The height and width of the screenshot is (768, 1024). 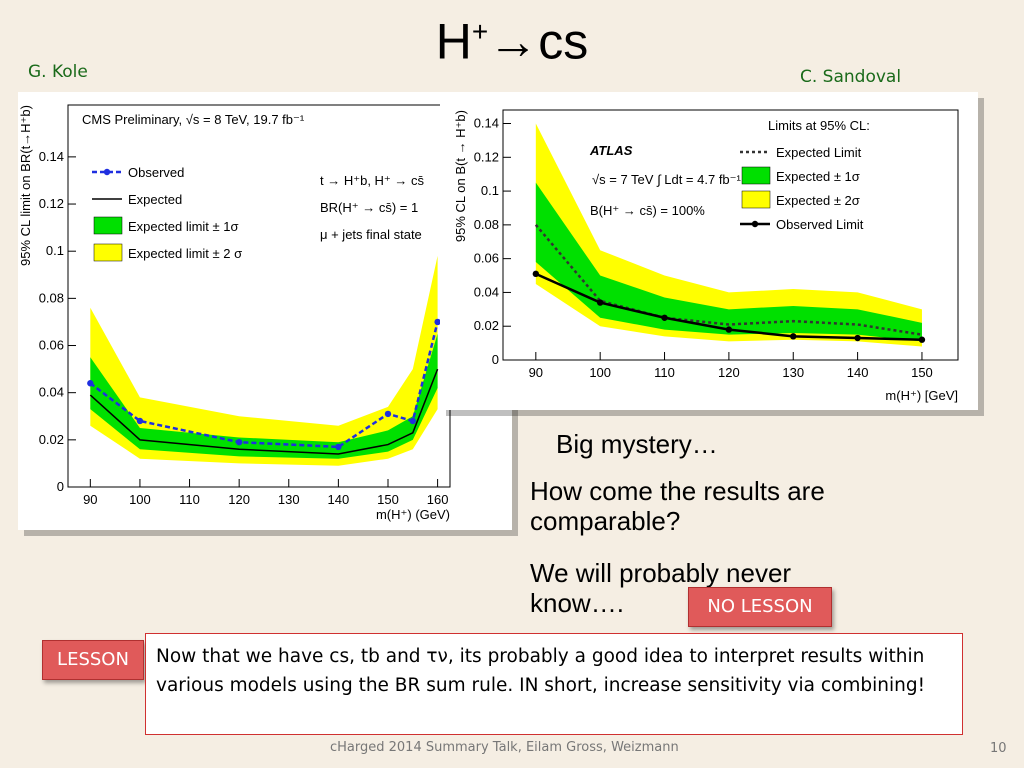 What do you see at coordinates (760, 607) in the screenshot?
I see `no-lesson-tag: NO LESSON` at bounding box center [760, 607].